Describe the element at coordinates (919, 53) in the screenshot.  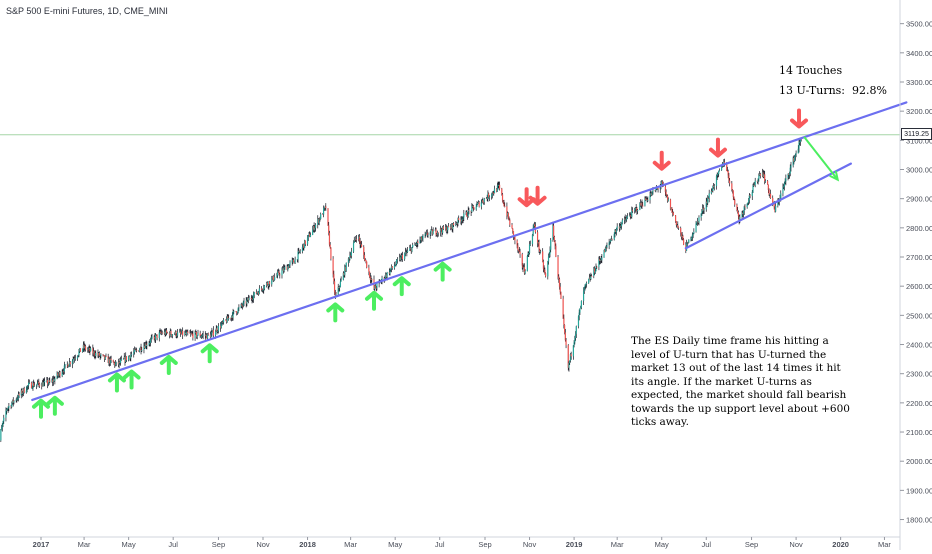
I see `y-tick-label: 3400.00` at that location.